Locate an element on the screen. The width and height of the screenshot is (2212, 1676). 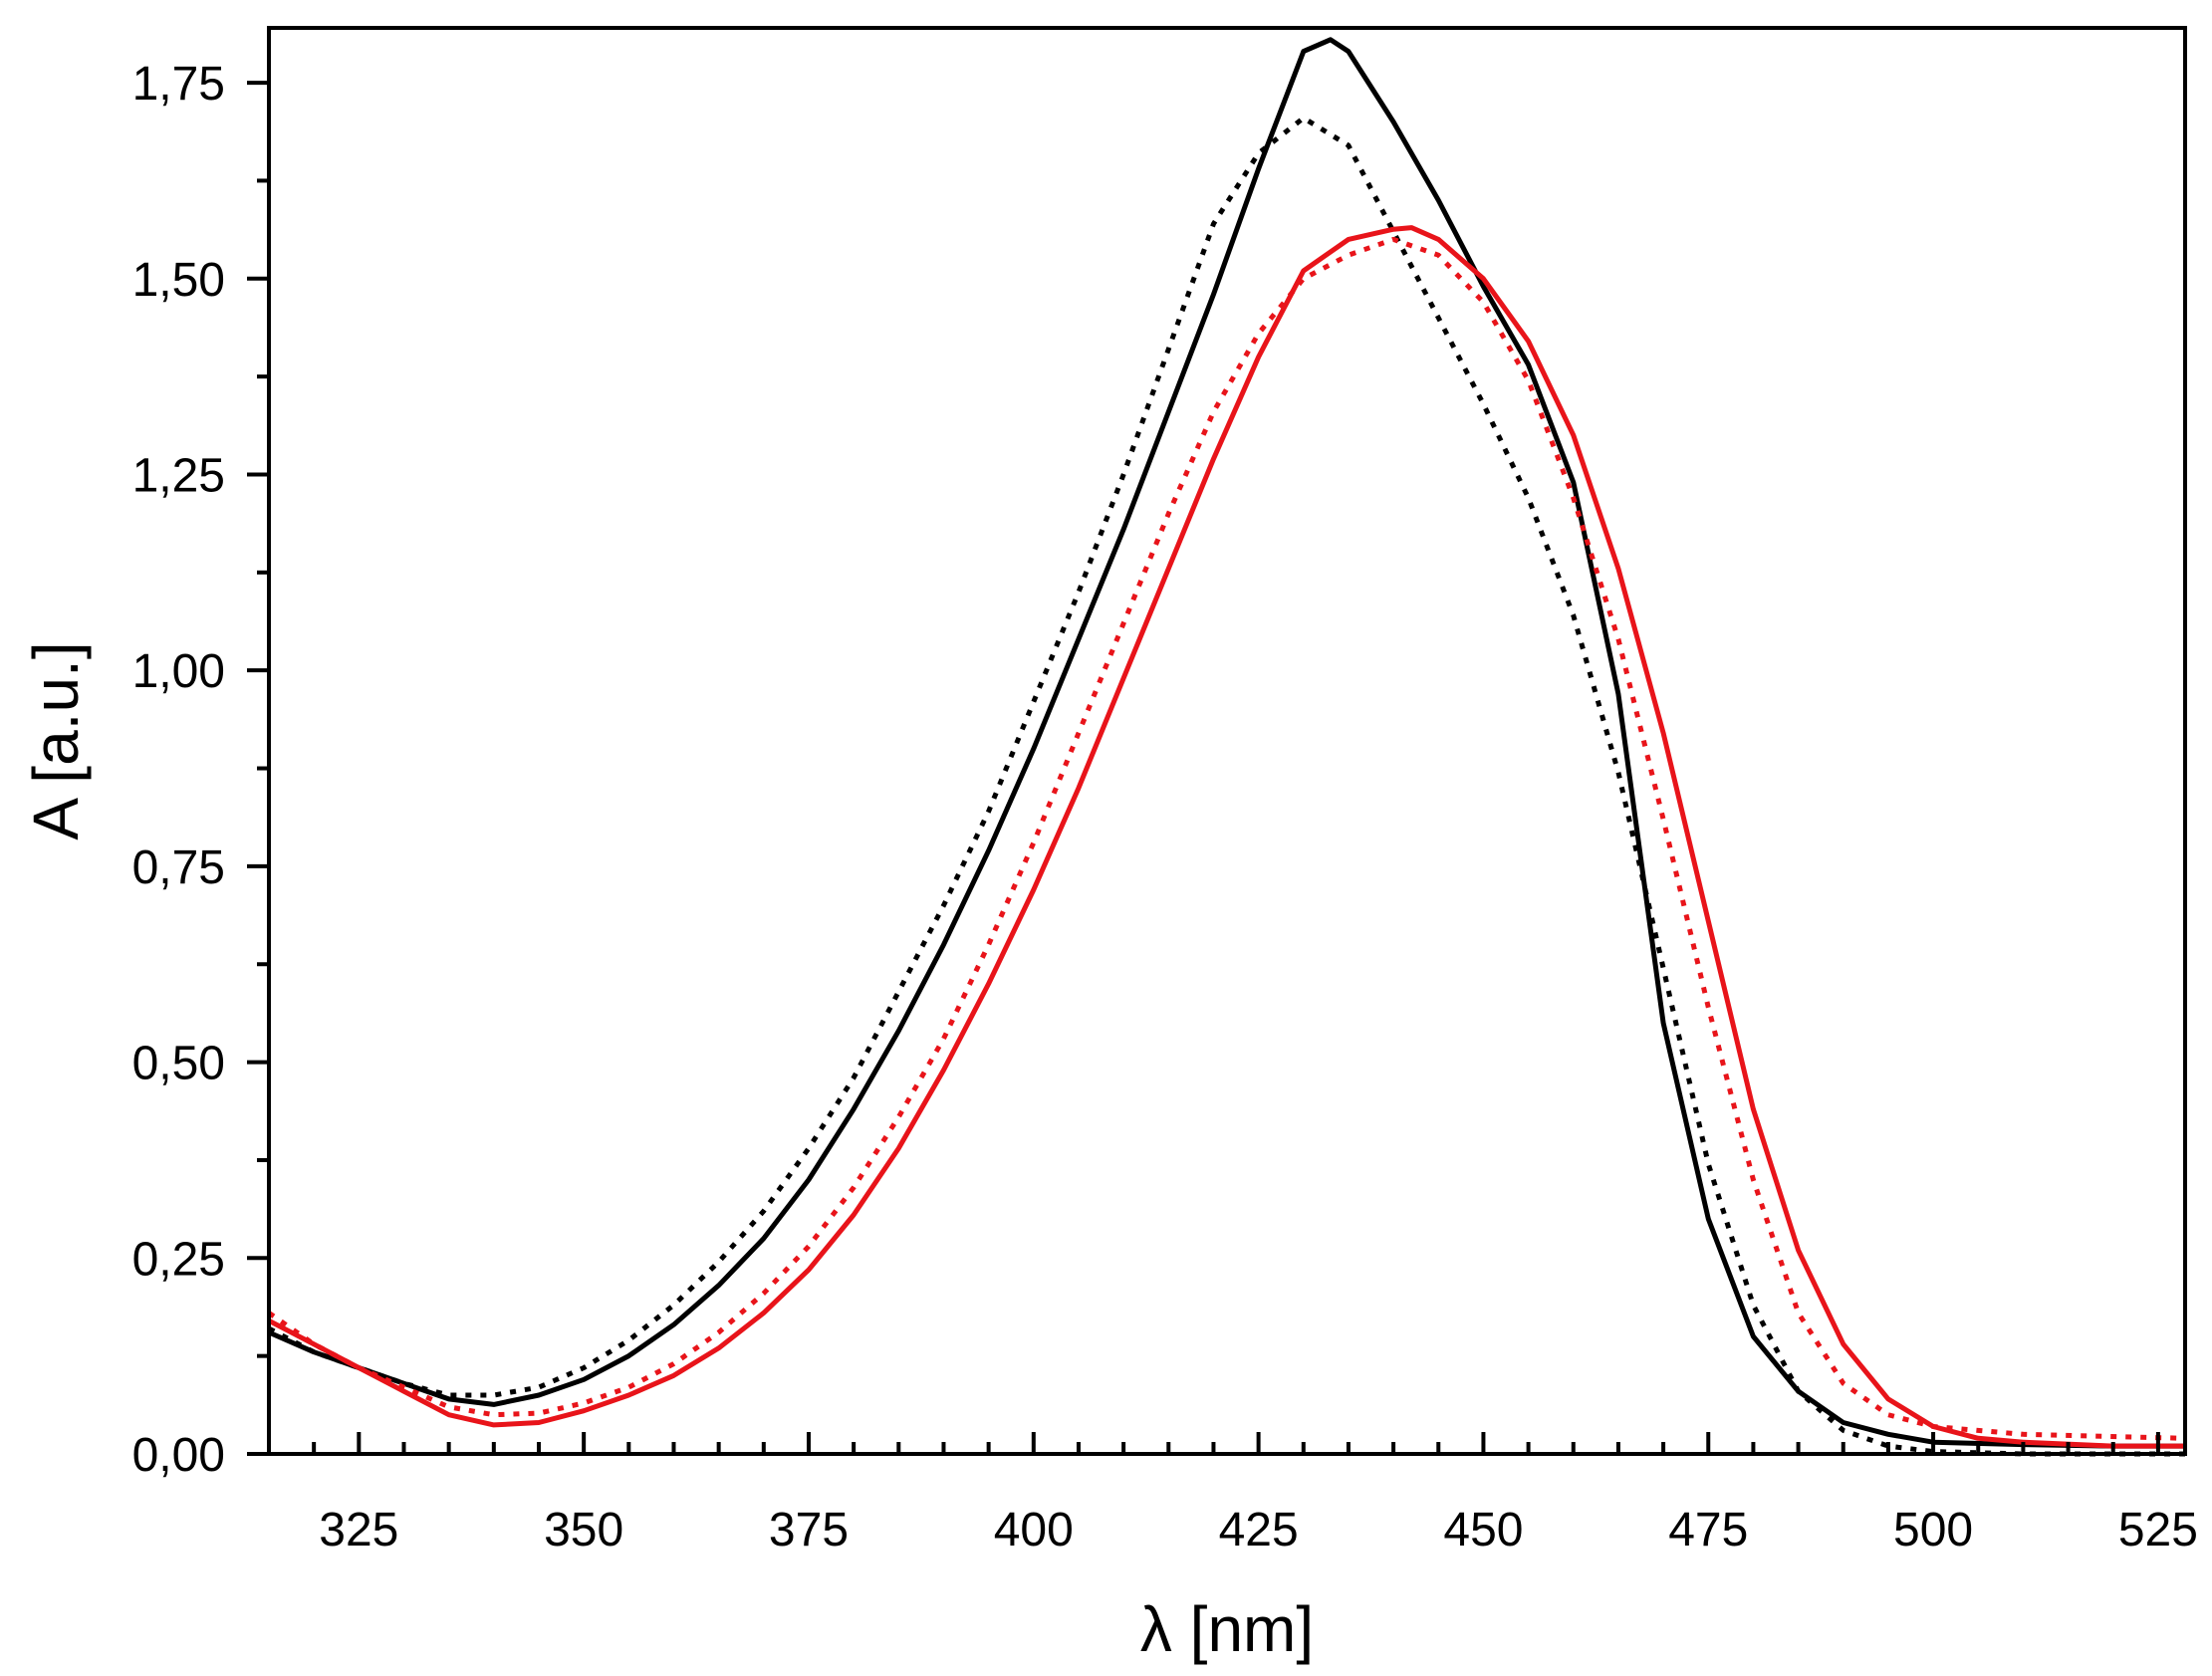
y-tick-label: 1,00 is located at coordinates (178, 671).